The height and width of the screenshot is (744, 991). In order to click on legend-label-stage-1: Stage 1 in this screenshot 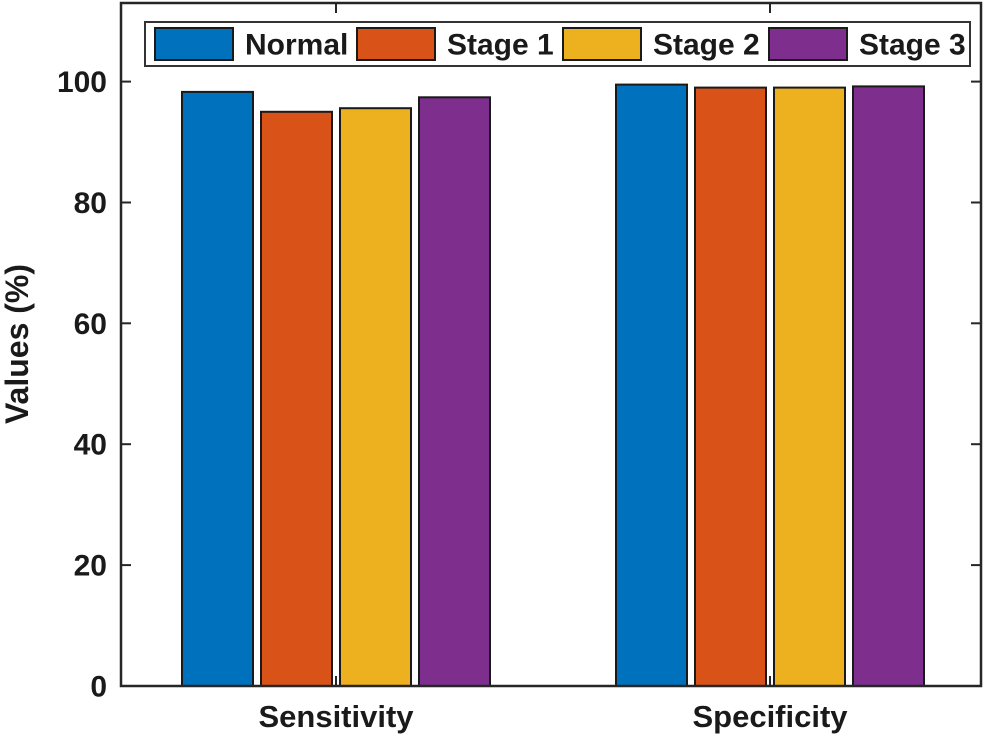, I will do `click(500, 45)`.